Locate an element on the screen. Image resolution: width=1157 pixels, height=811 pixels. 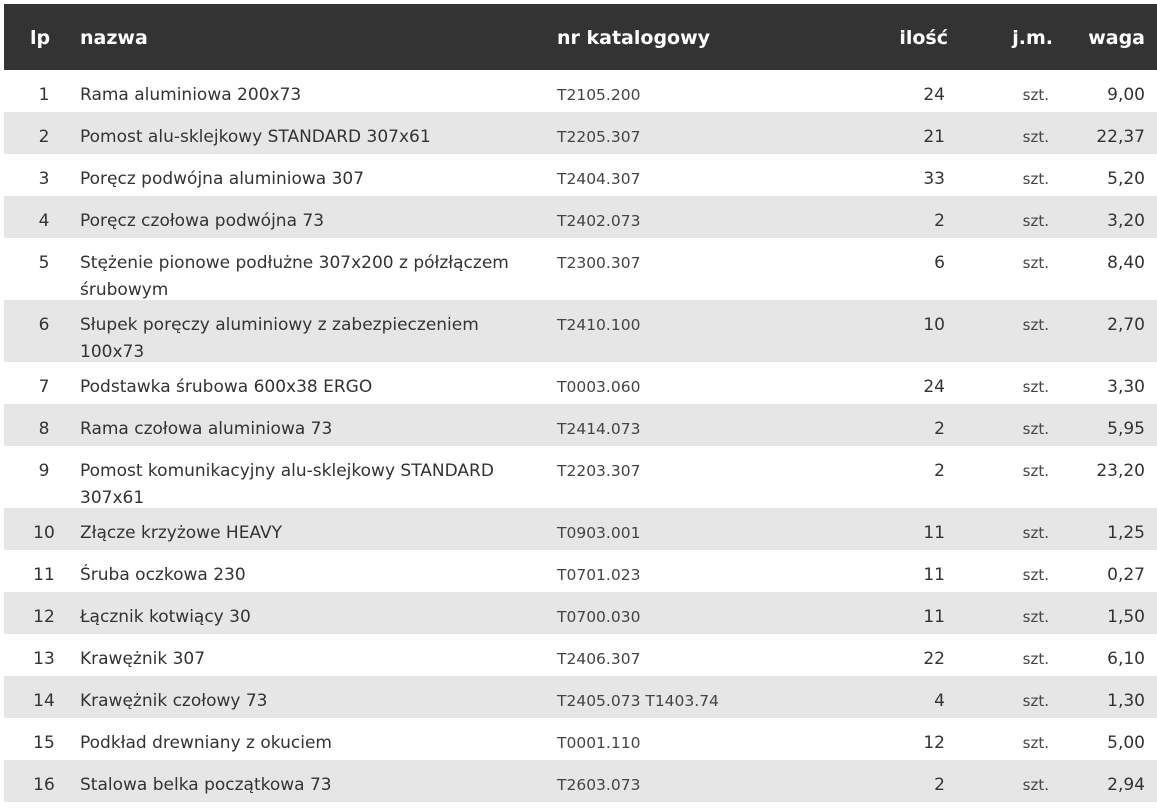
cell-lp: 2 is located at coordinates (44, 137).